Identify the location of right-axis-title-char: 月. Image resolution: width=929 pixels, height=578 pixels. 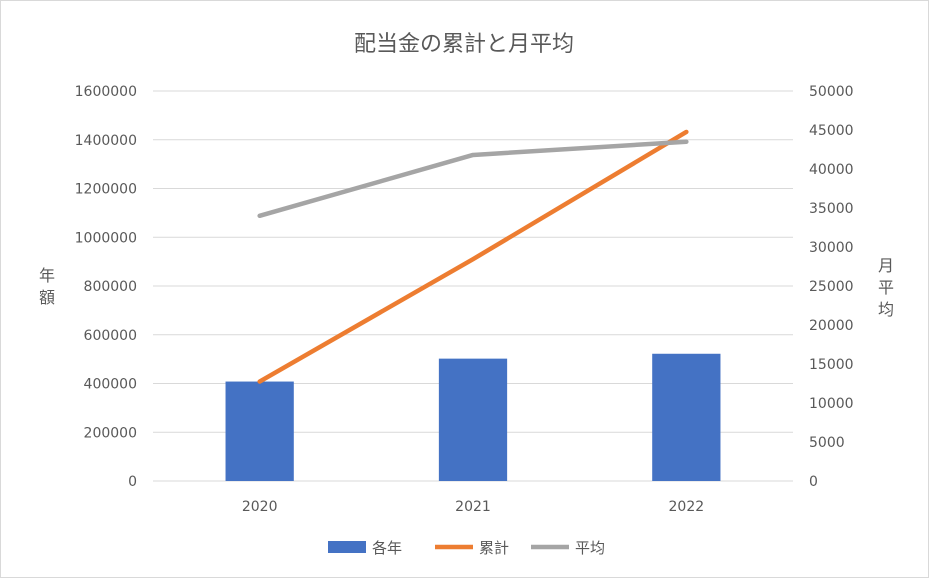
(886, 265).